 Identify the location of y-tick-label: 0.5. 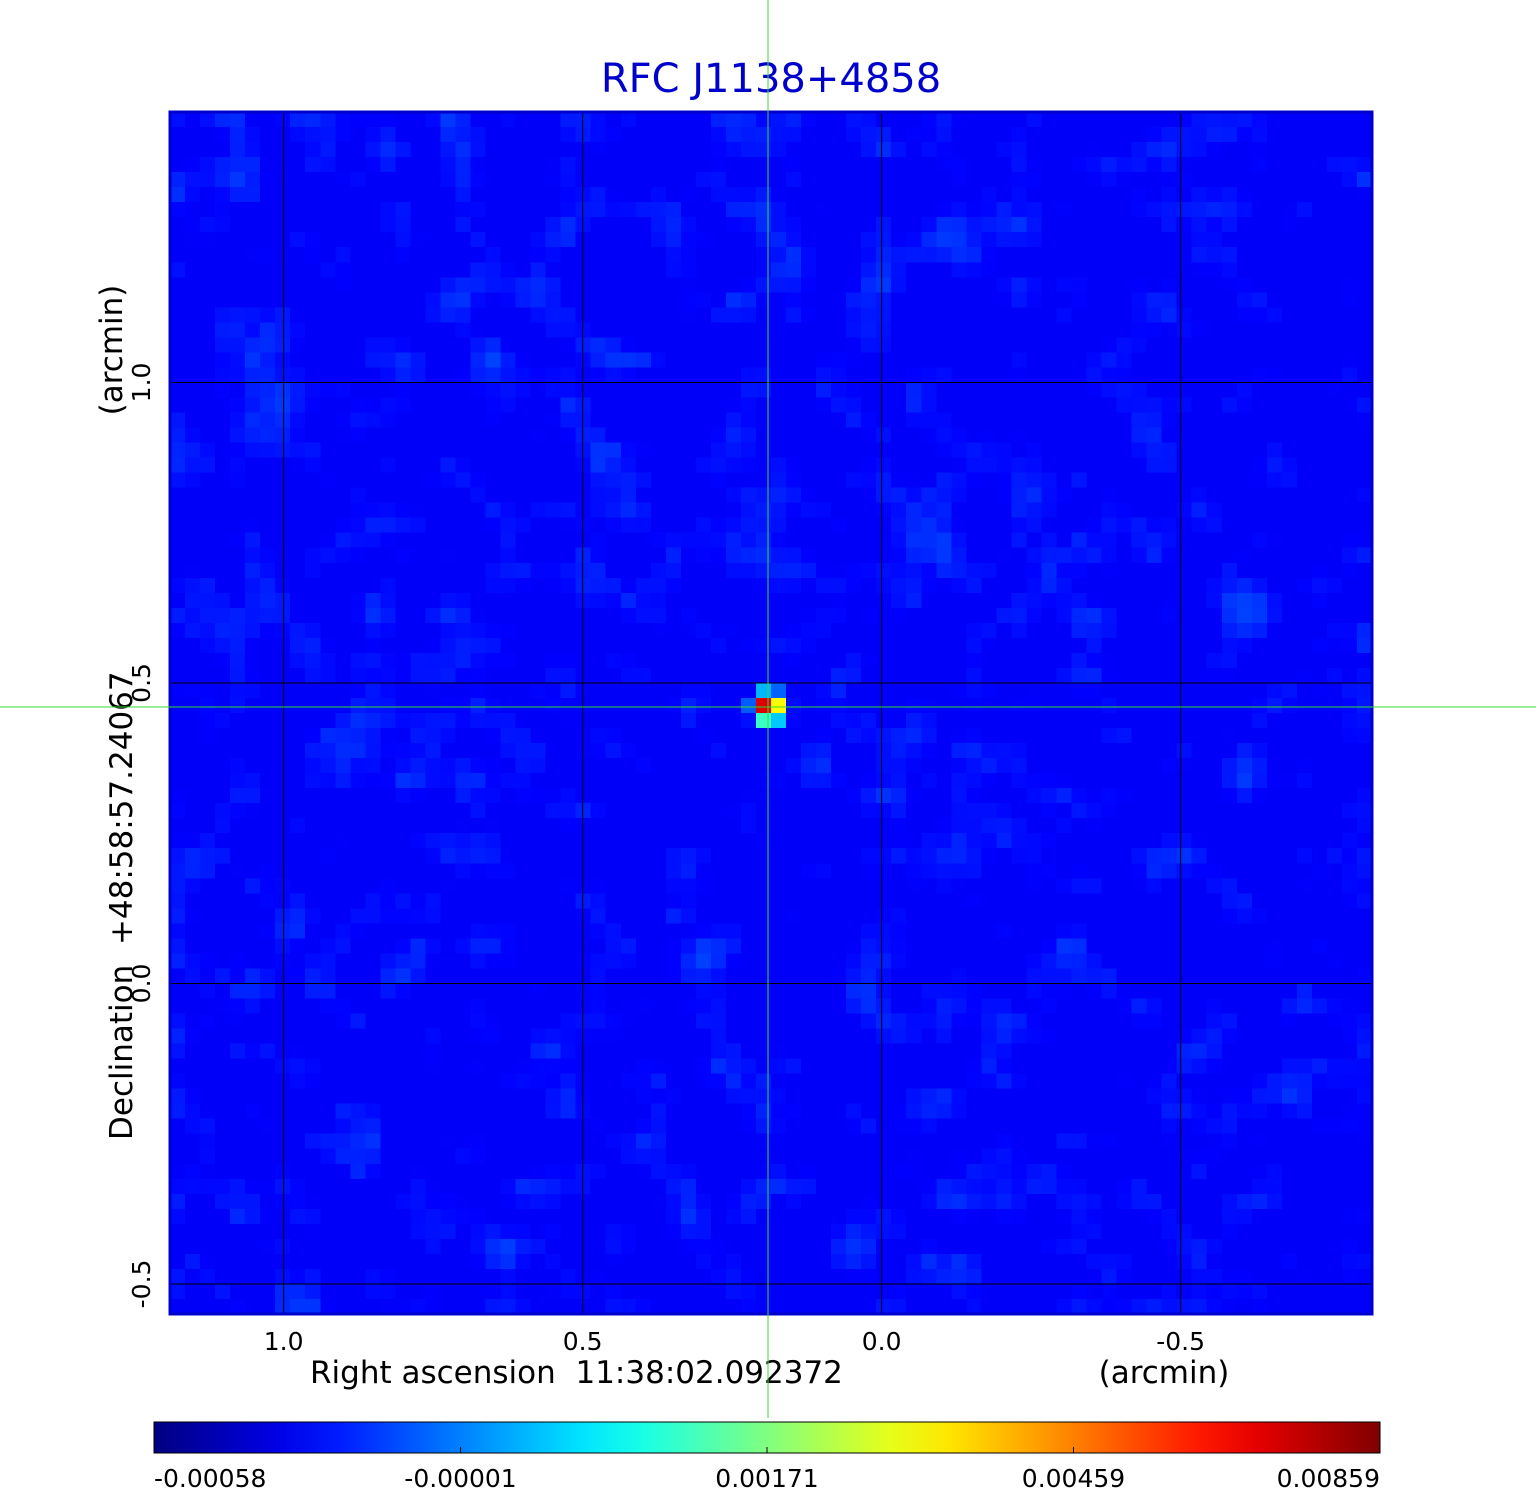
(141, 683).